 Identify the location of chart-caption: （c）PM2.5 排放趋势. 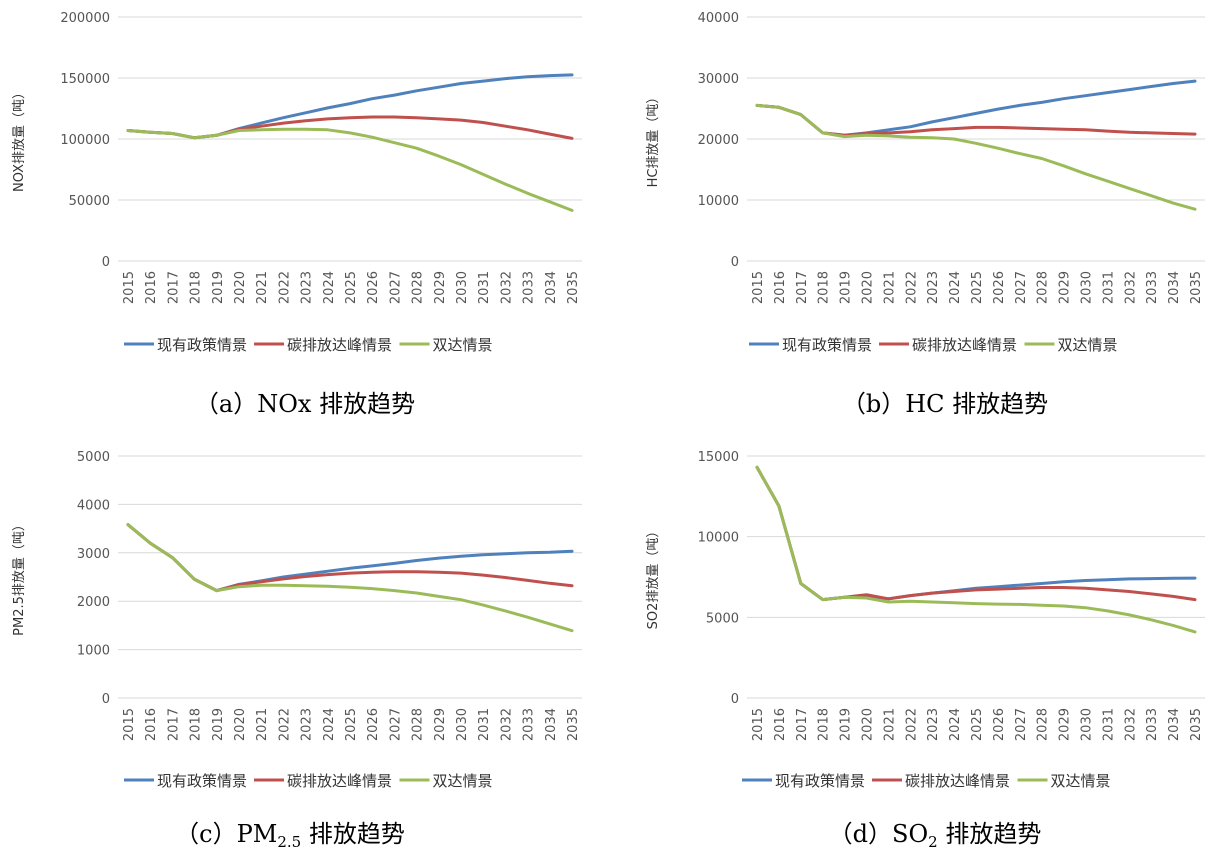
(290, 835).